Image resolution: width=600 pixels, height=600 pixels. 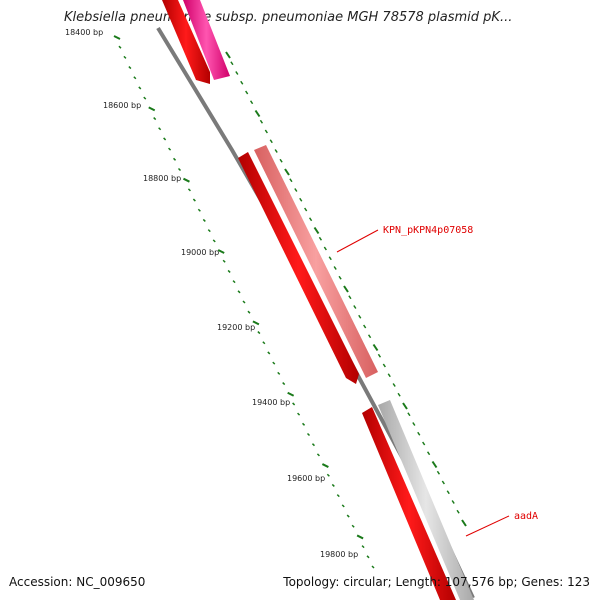 What do you see at coordinates (428, 230) in the screenshot?
I see `gene-label: KPN_pKPN4p07058` at bounding box center [428, 230].